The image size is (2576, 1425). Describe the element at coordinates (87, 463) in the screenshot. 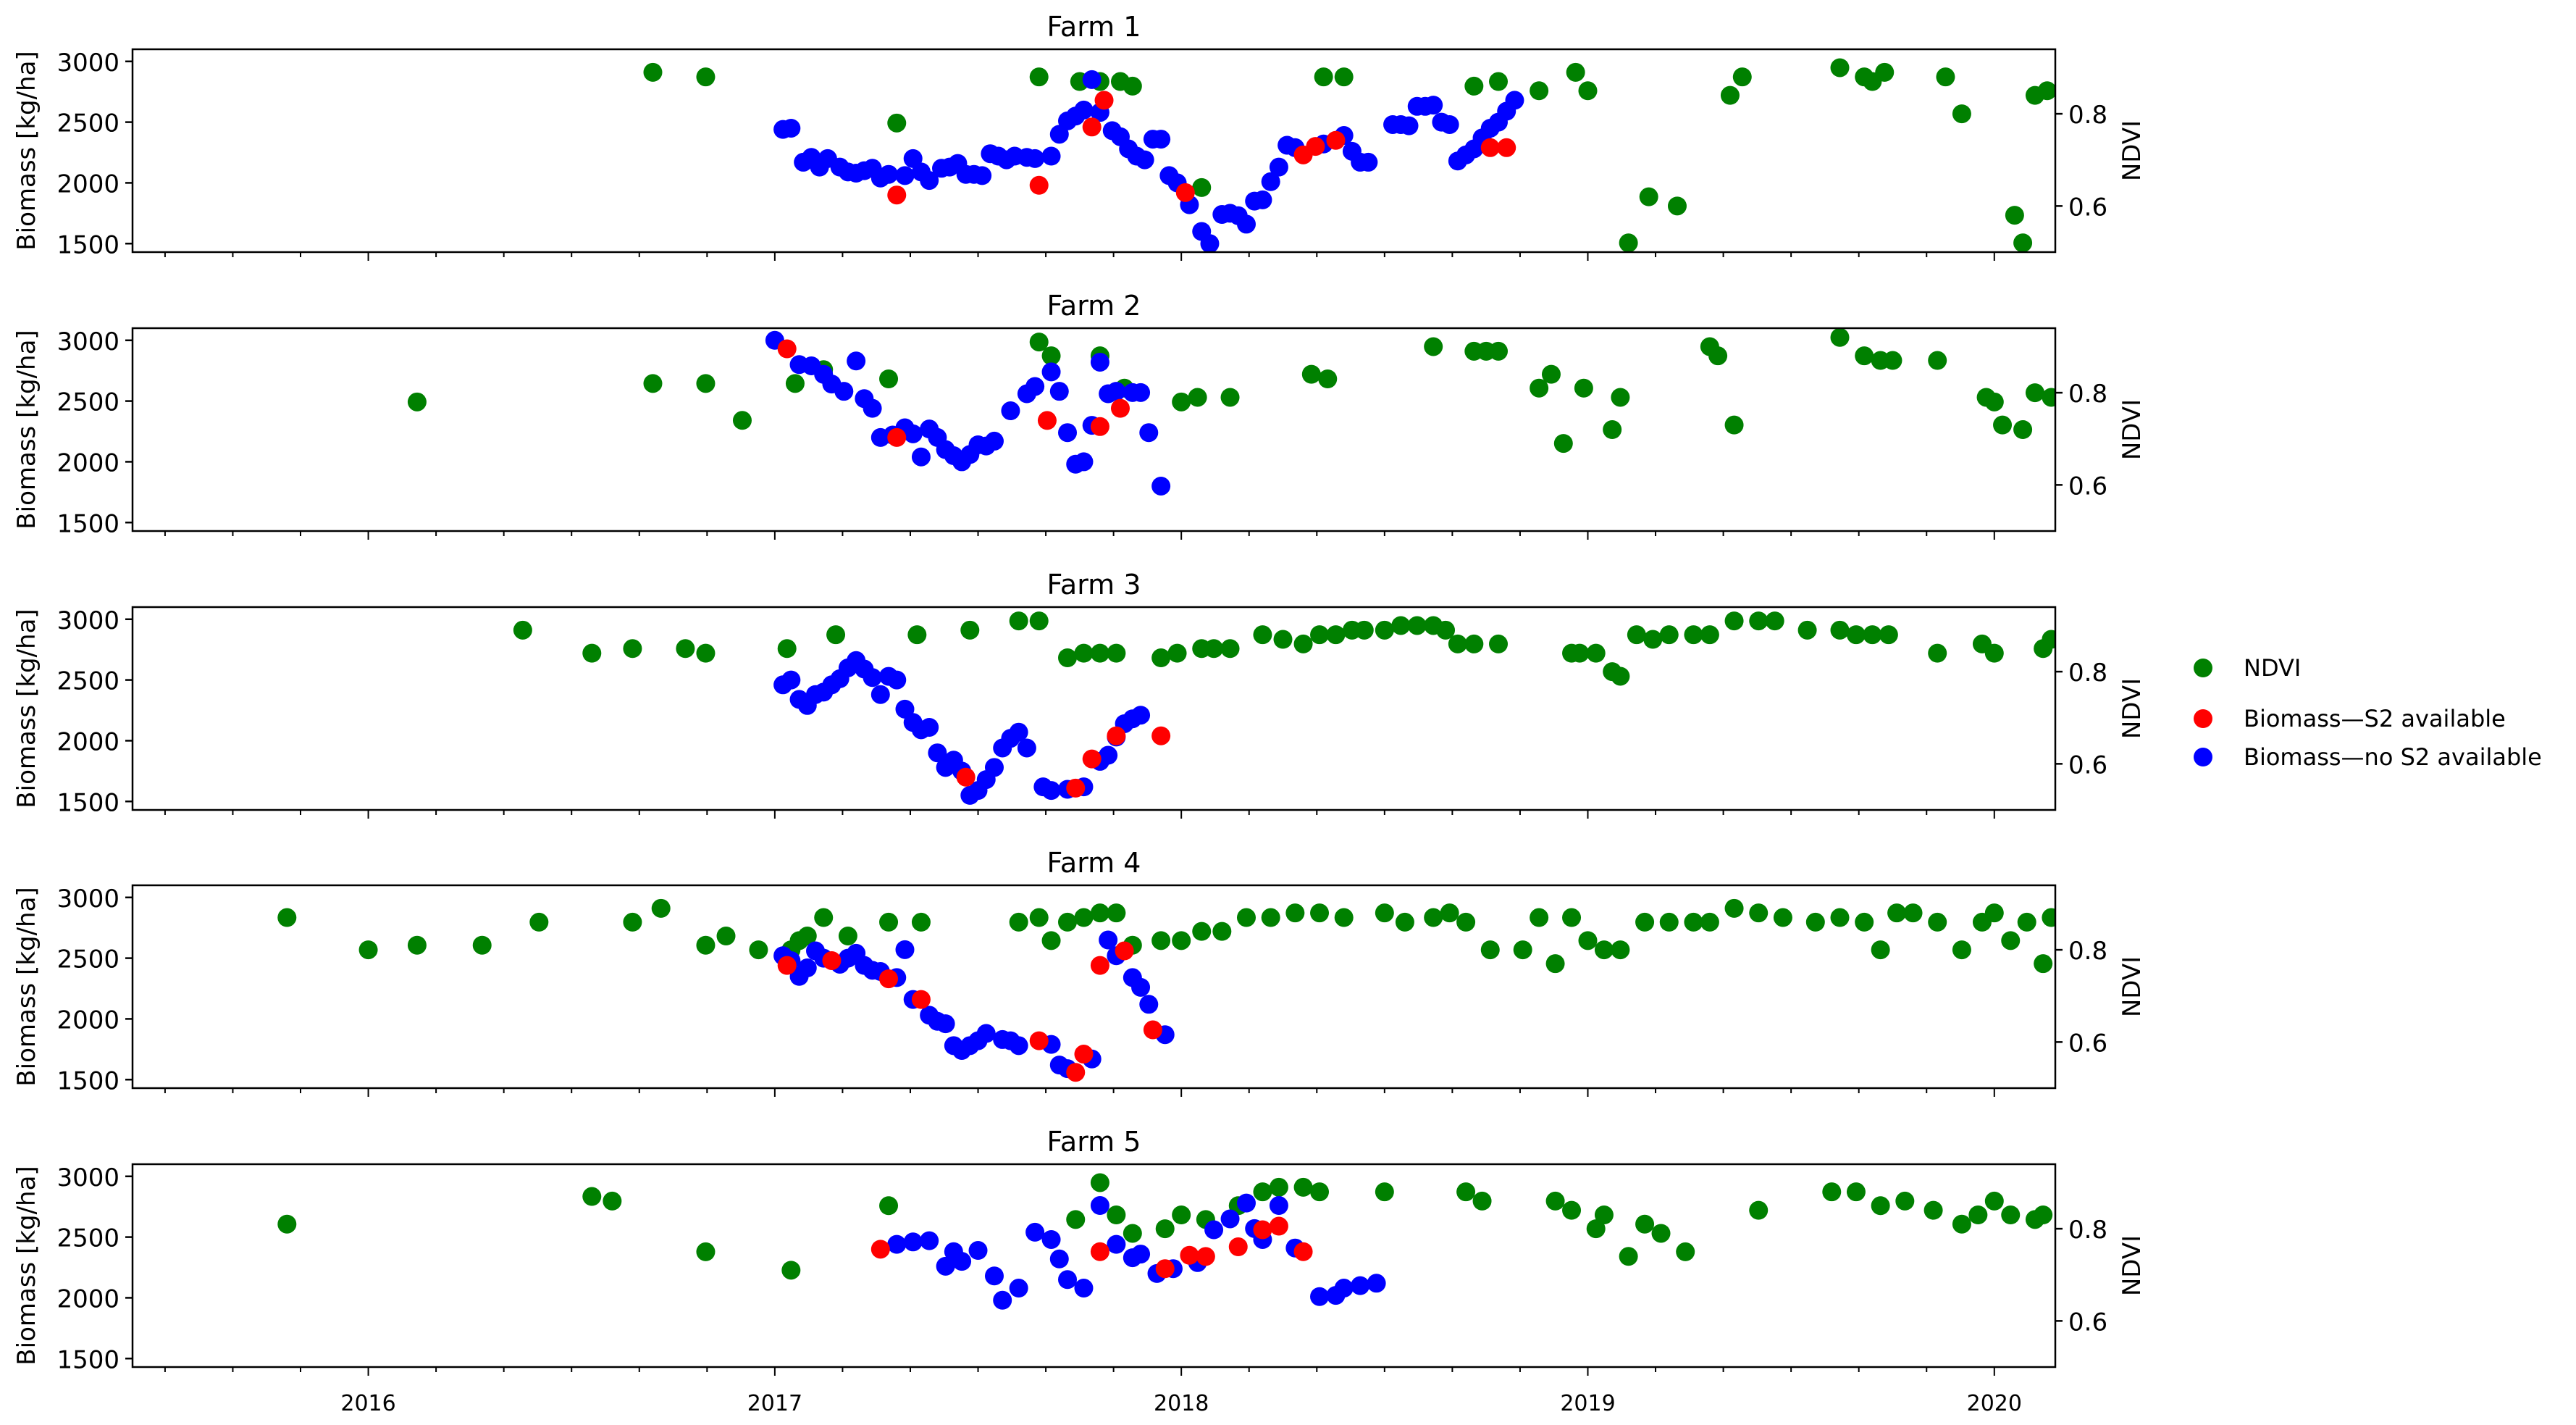

I see `left-tick-label: 2000` at that location.